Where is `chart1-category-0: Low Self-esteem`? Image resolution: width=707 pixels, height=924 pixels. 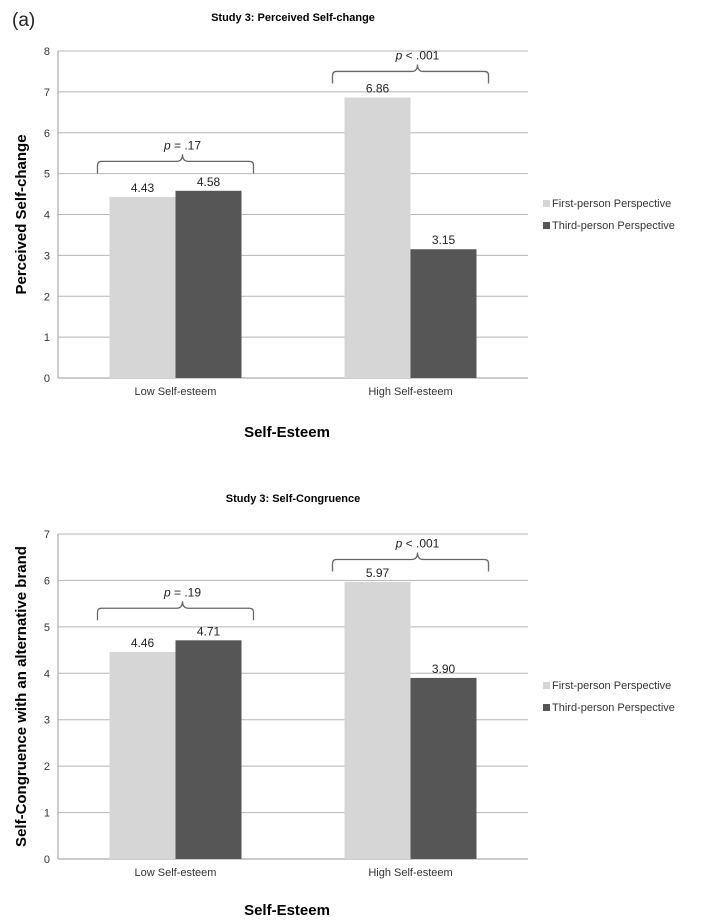
chart1-category-0: Low Self-esteem is located at coordinates (176, 392).